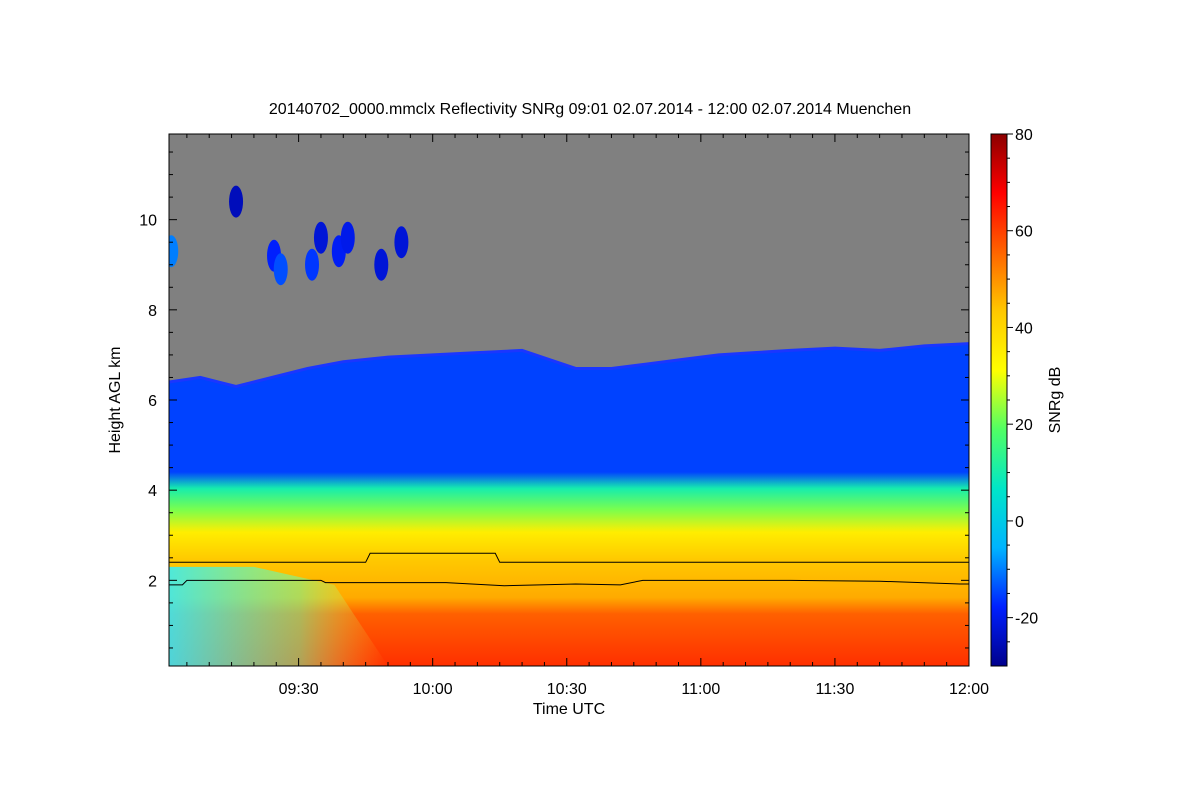 This screenshot has height=800, width=1200. I want to click on low-level-cyan-region, so click(278, 616).